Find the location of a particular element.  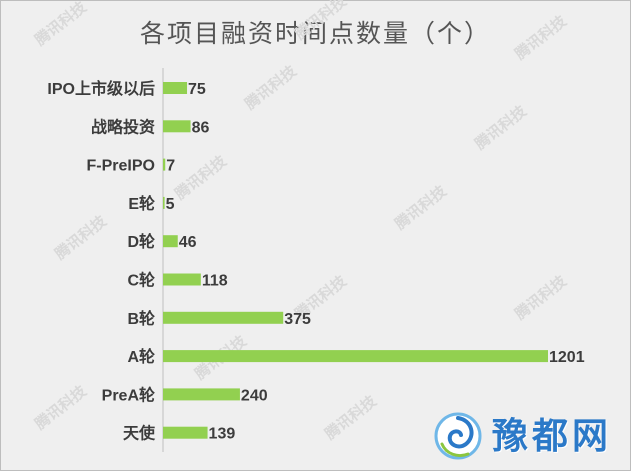

swirl-icon is located at coordinates (458, 436).